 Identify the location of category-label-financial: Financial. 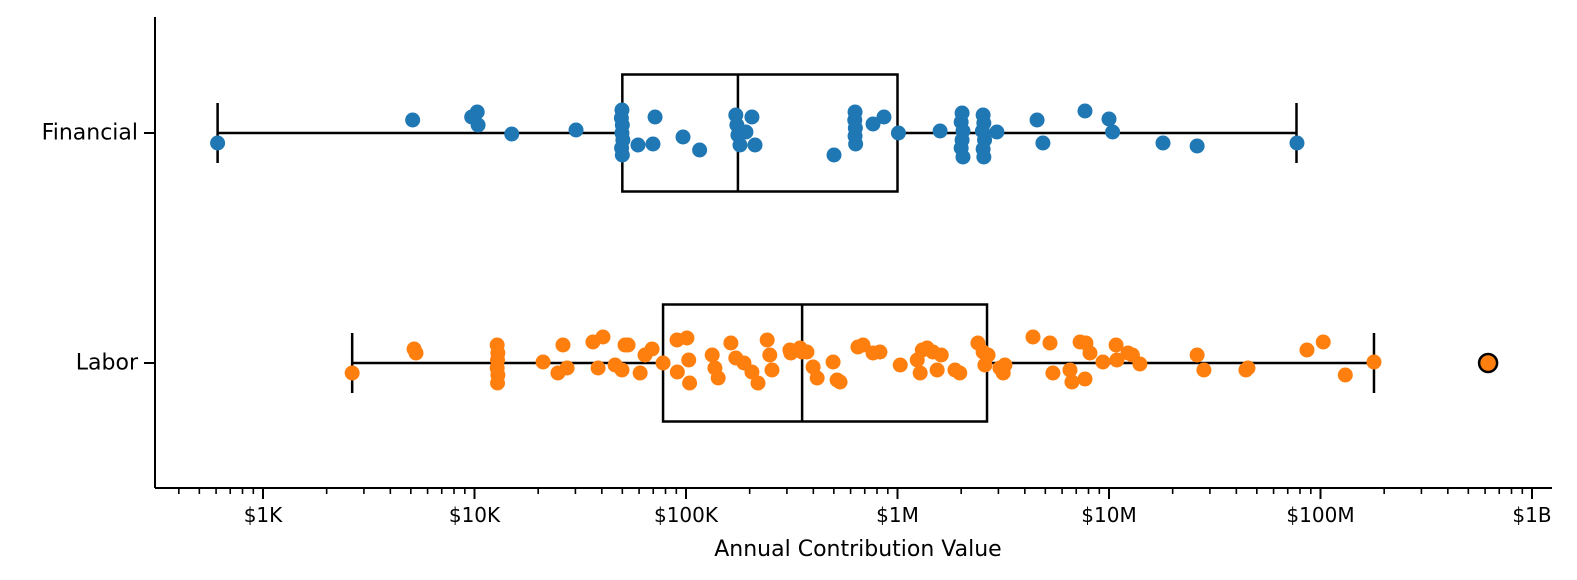
(90, 133).